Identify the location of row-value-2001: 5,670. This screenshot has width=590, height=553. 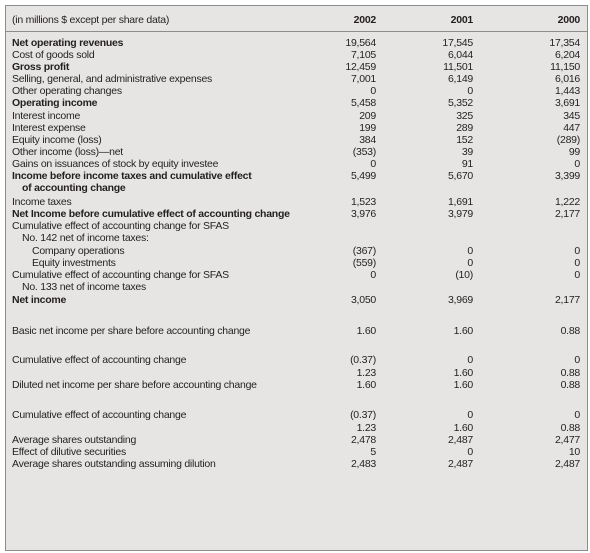
(460, 176).